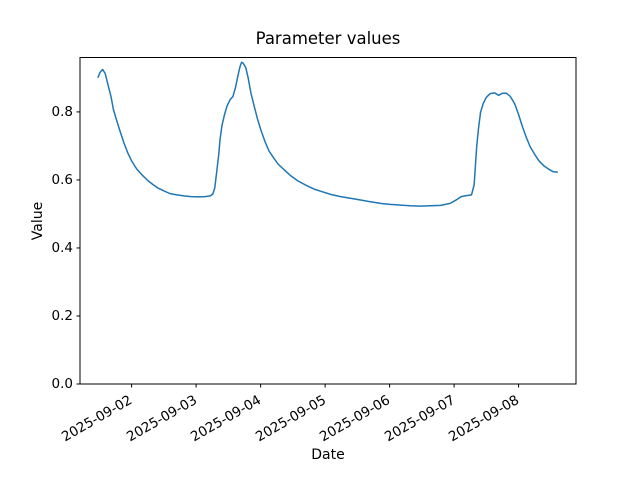  I want to click on y-tick-label: 0.0, so click(62, 384).